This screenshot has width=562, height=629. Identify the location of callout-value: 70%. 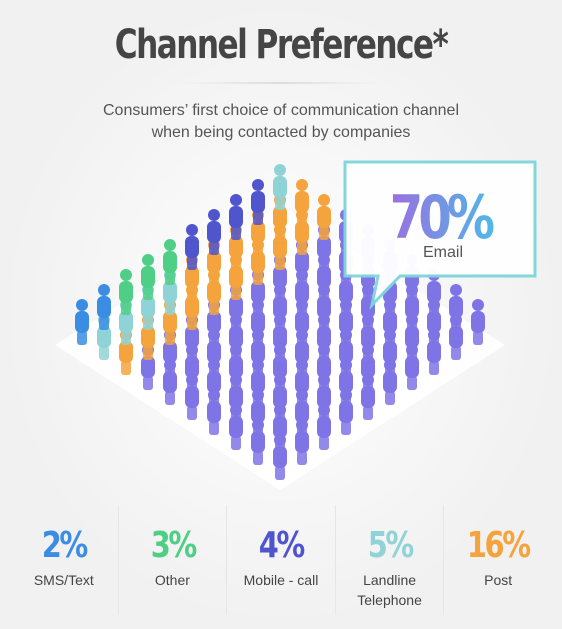
(442, 218).